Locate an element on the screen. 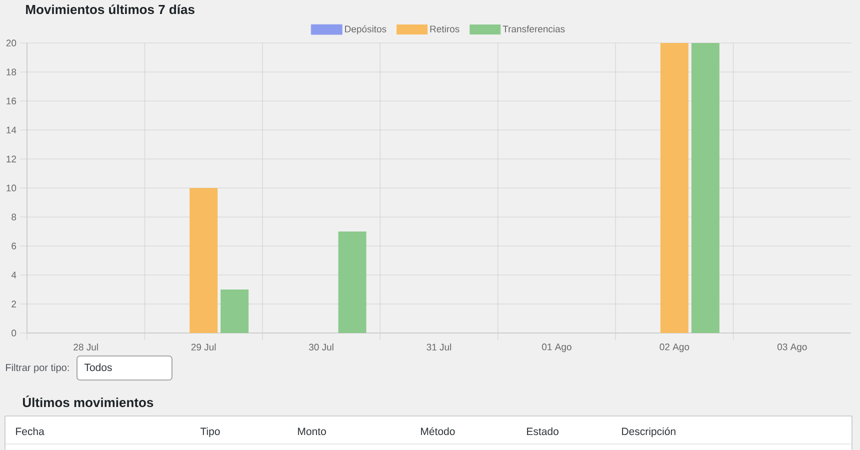 The width and height of the screenshot is (860, 450). x-tick-label: 01 Ago is located at coordinates (557, 348).